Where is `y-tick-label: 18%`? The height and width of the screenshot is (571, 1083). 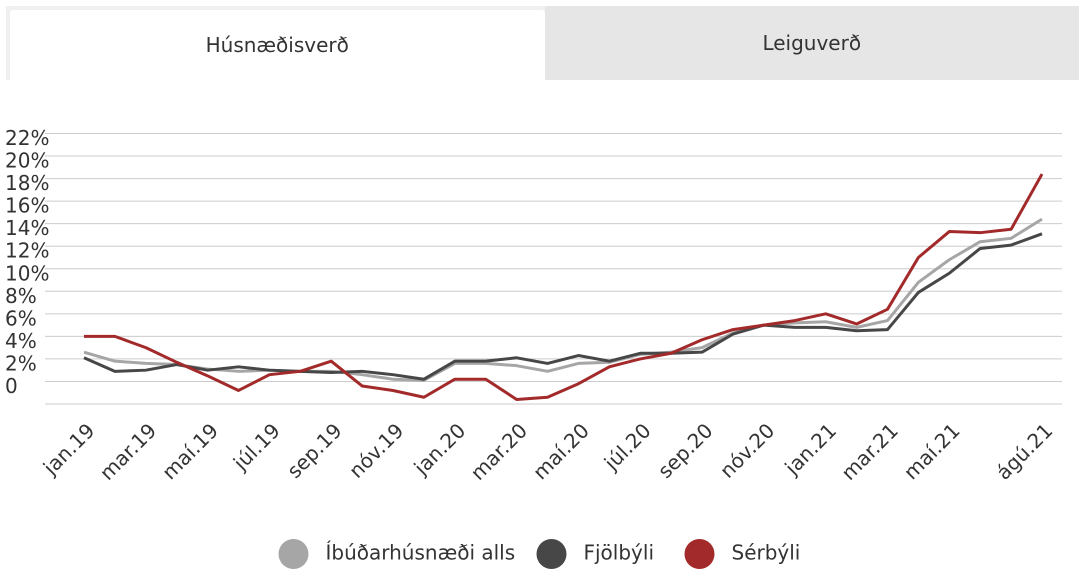
y-tick-label: 18% is located at coordinates (27, 183).